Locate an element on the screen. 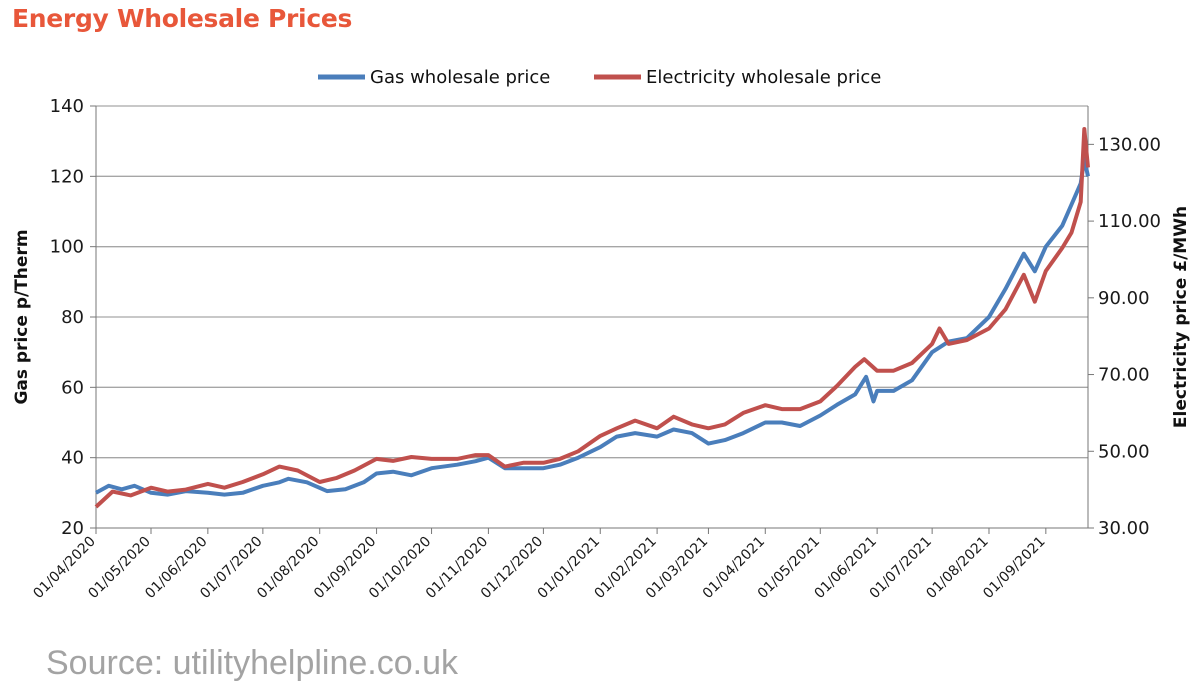  y-tick-label: 80 is located at coordinates (72, 317).